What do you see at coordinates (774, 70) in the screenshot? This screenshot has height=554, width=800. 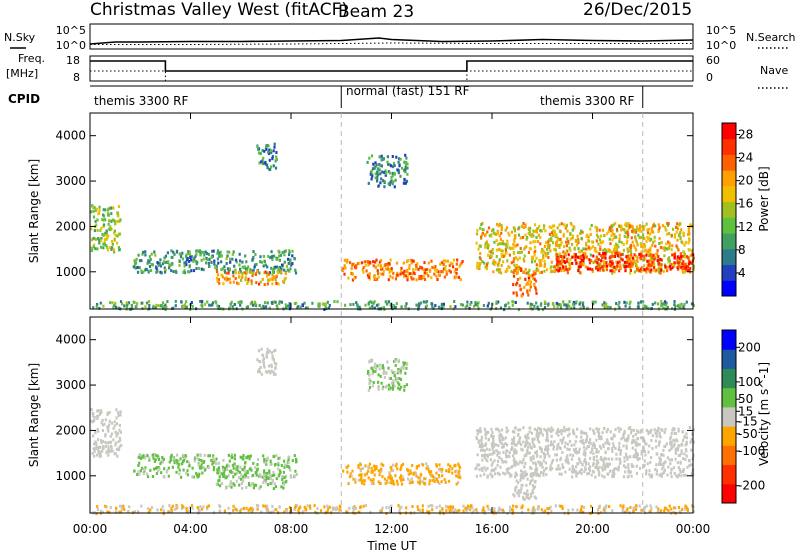 I see `nave-label: Nave` at bounding box center [774, 70].